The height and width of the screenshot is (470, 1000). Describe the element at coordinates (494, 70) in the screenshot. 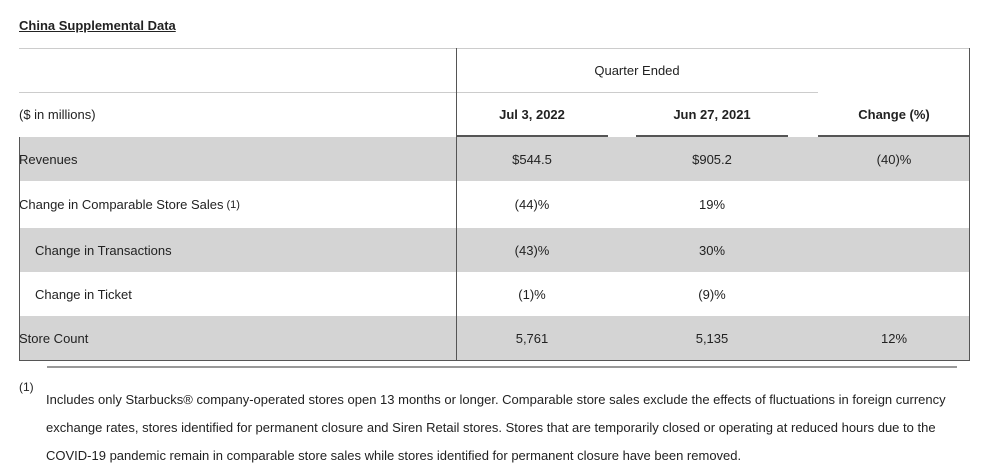

I see `group-header-row: Quarter Ended` at that location.